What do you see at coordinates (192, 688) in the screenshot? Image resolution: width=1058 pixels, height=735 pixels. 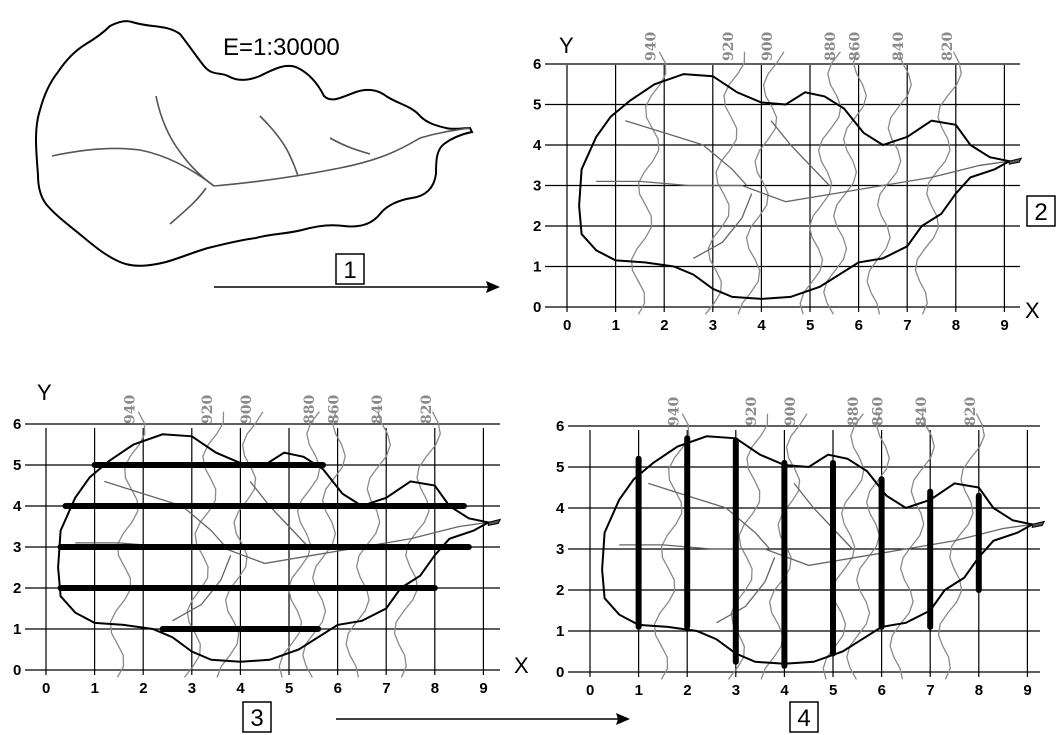 I see `x-tick-label: 3` at bounding box center [192, 688].